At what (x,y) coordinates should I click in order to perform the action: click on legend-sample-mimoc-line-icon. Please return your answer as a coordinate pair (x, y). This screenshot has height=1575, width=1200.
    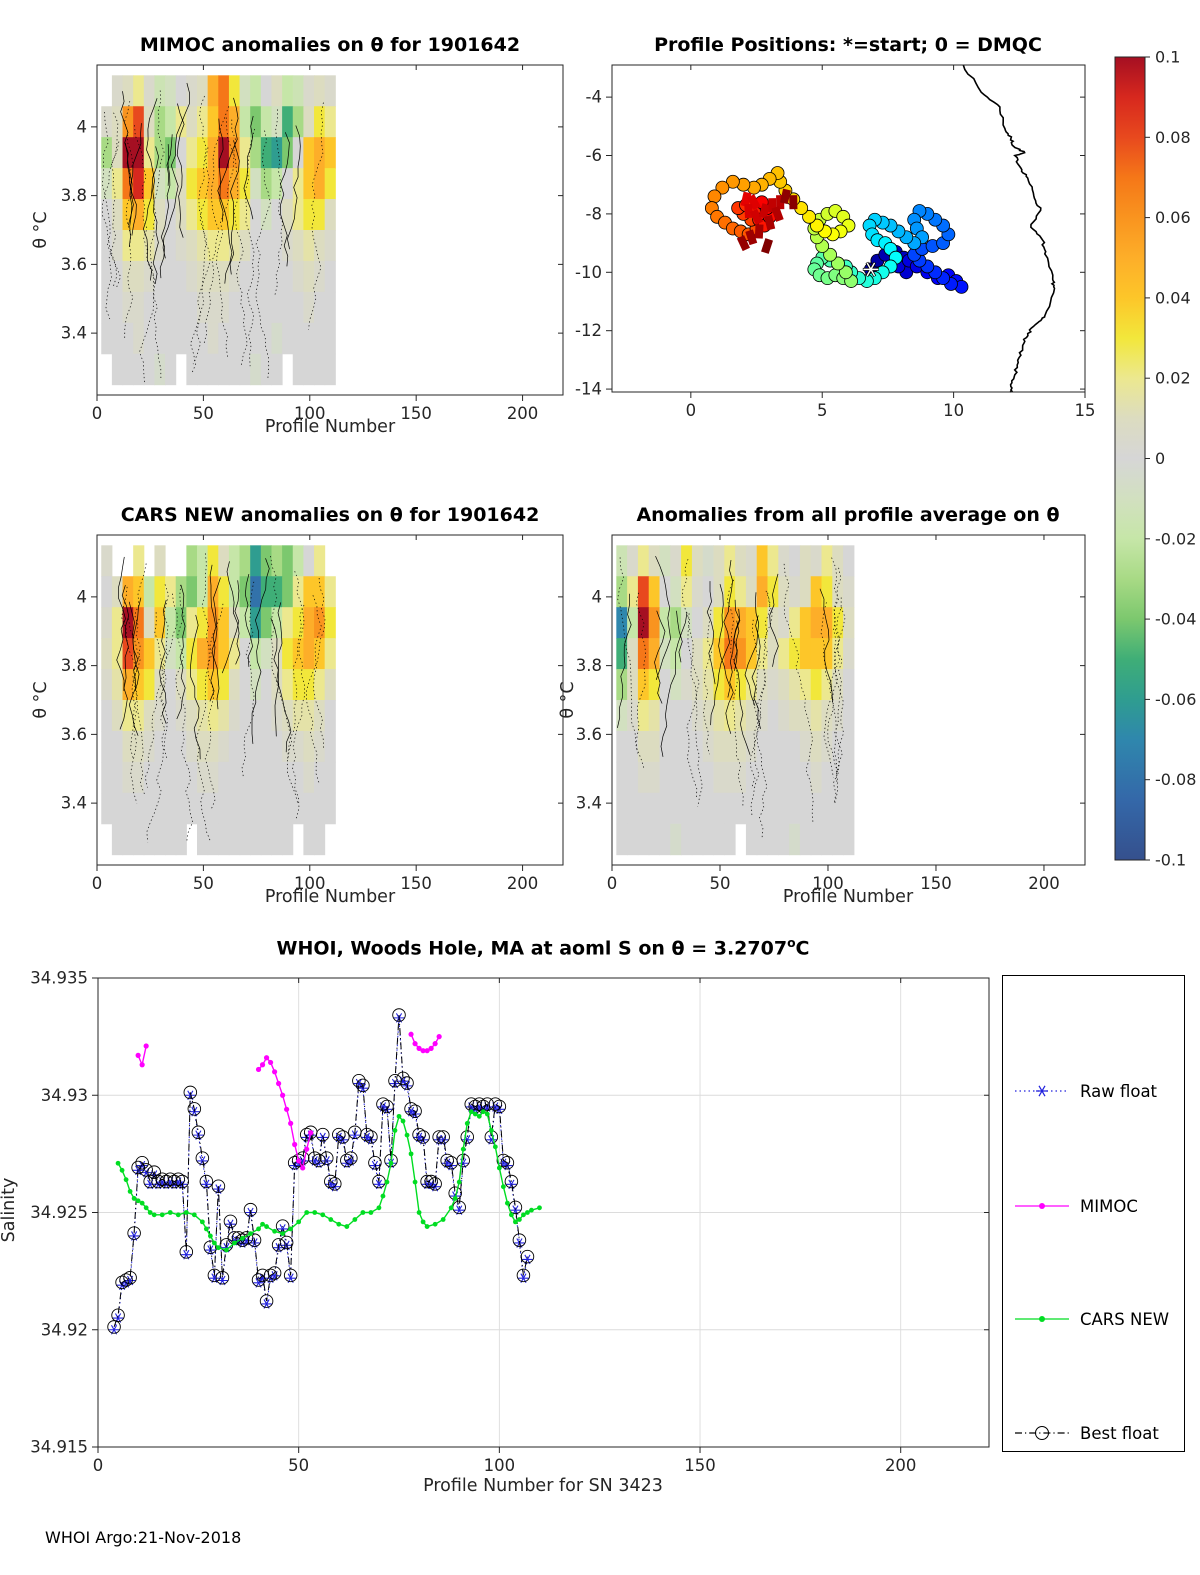
    Looking at the image, I should click on (1042, 1206).